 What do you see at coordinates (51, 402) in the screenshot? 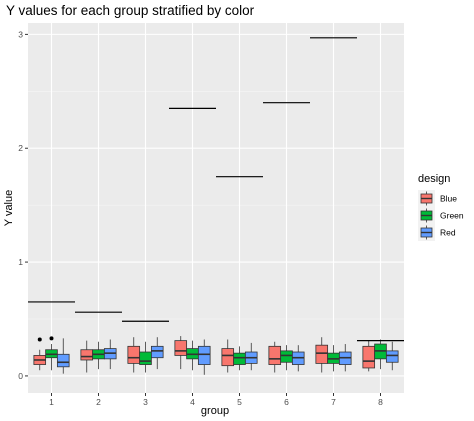
I see `x-tick-label: 1` at bounding box center [51, 402].